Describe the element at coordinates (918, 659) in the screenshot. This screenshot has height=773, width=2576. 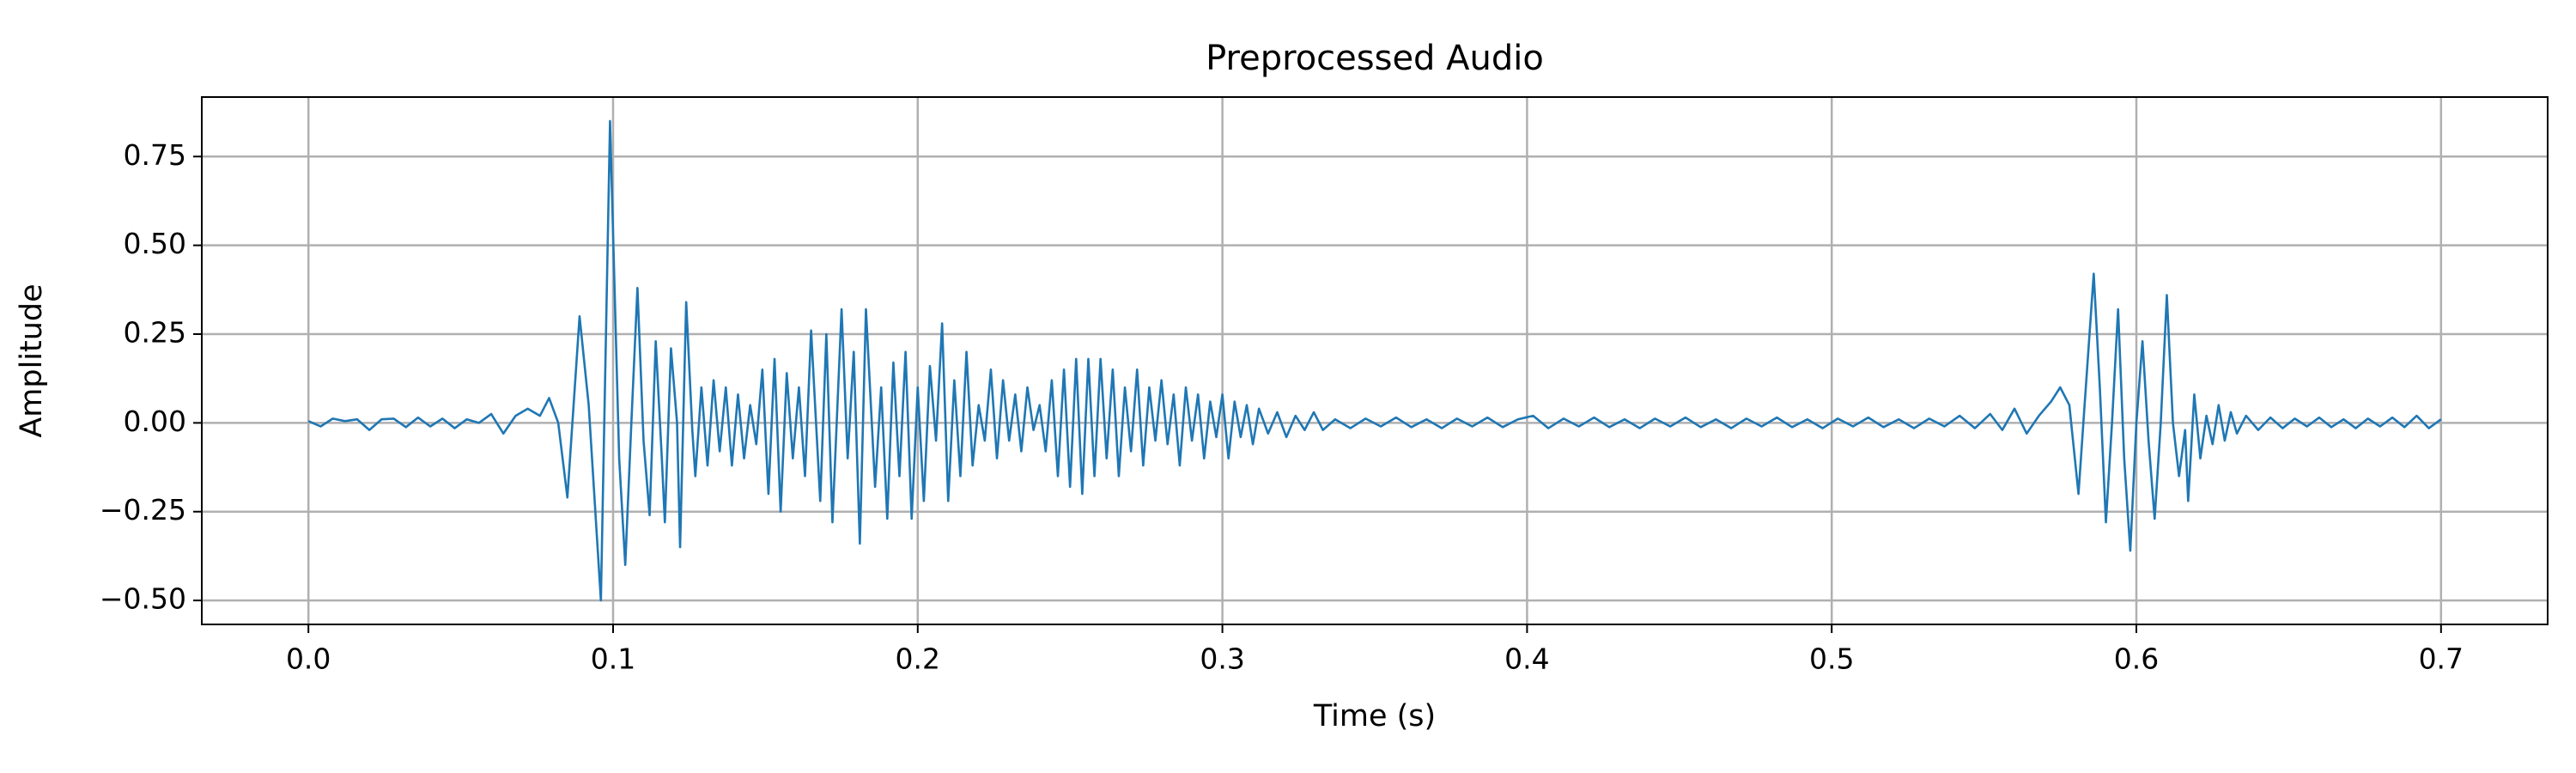
I see `x-tick-label: 0.2` at that location.